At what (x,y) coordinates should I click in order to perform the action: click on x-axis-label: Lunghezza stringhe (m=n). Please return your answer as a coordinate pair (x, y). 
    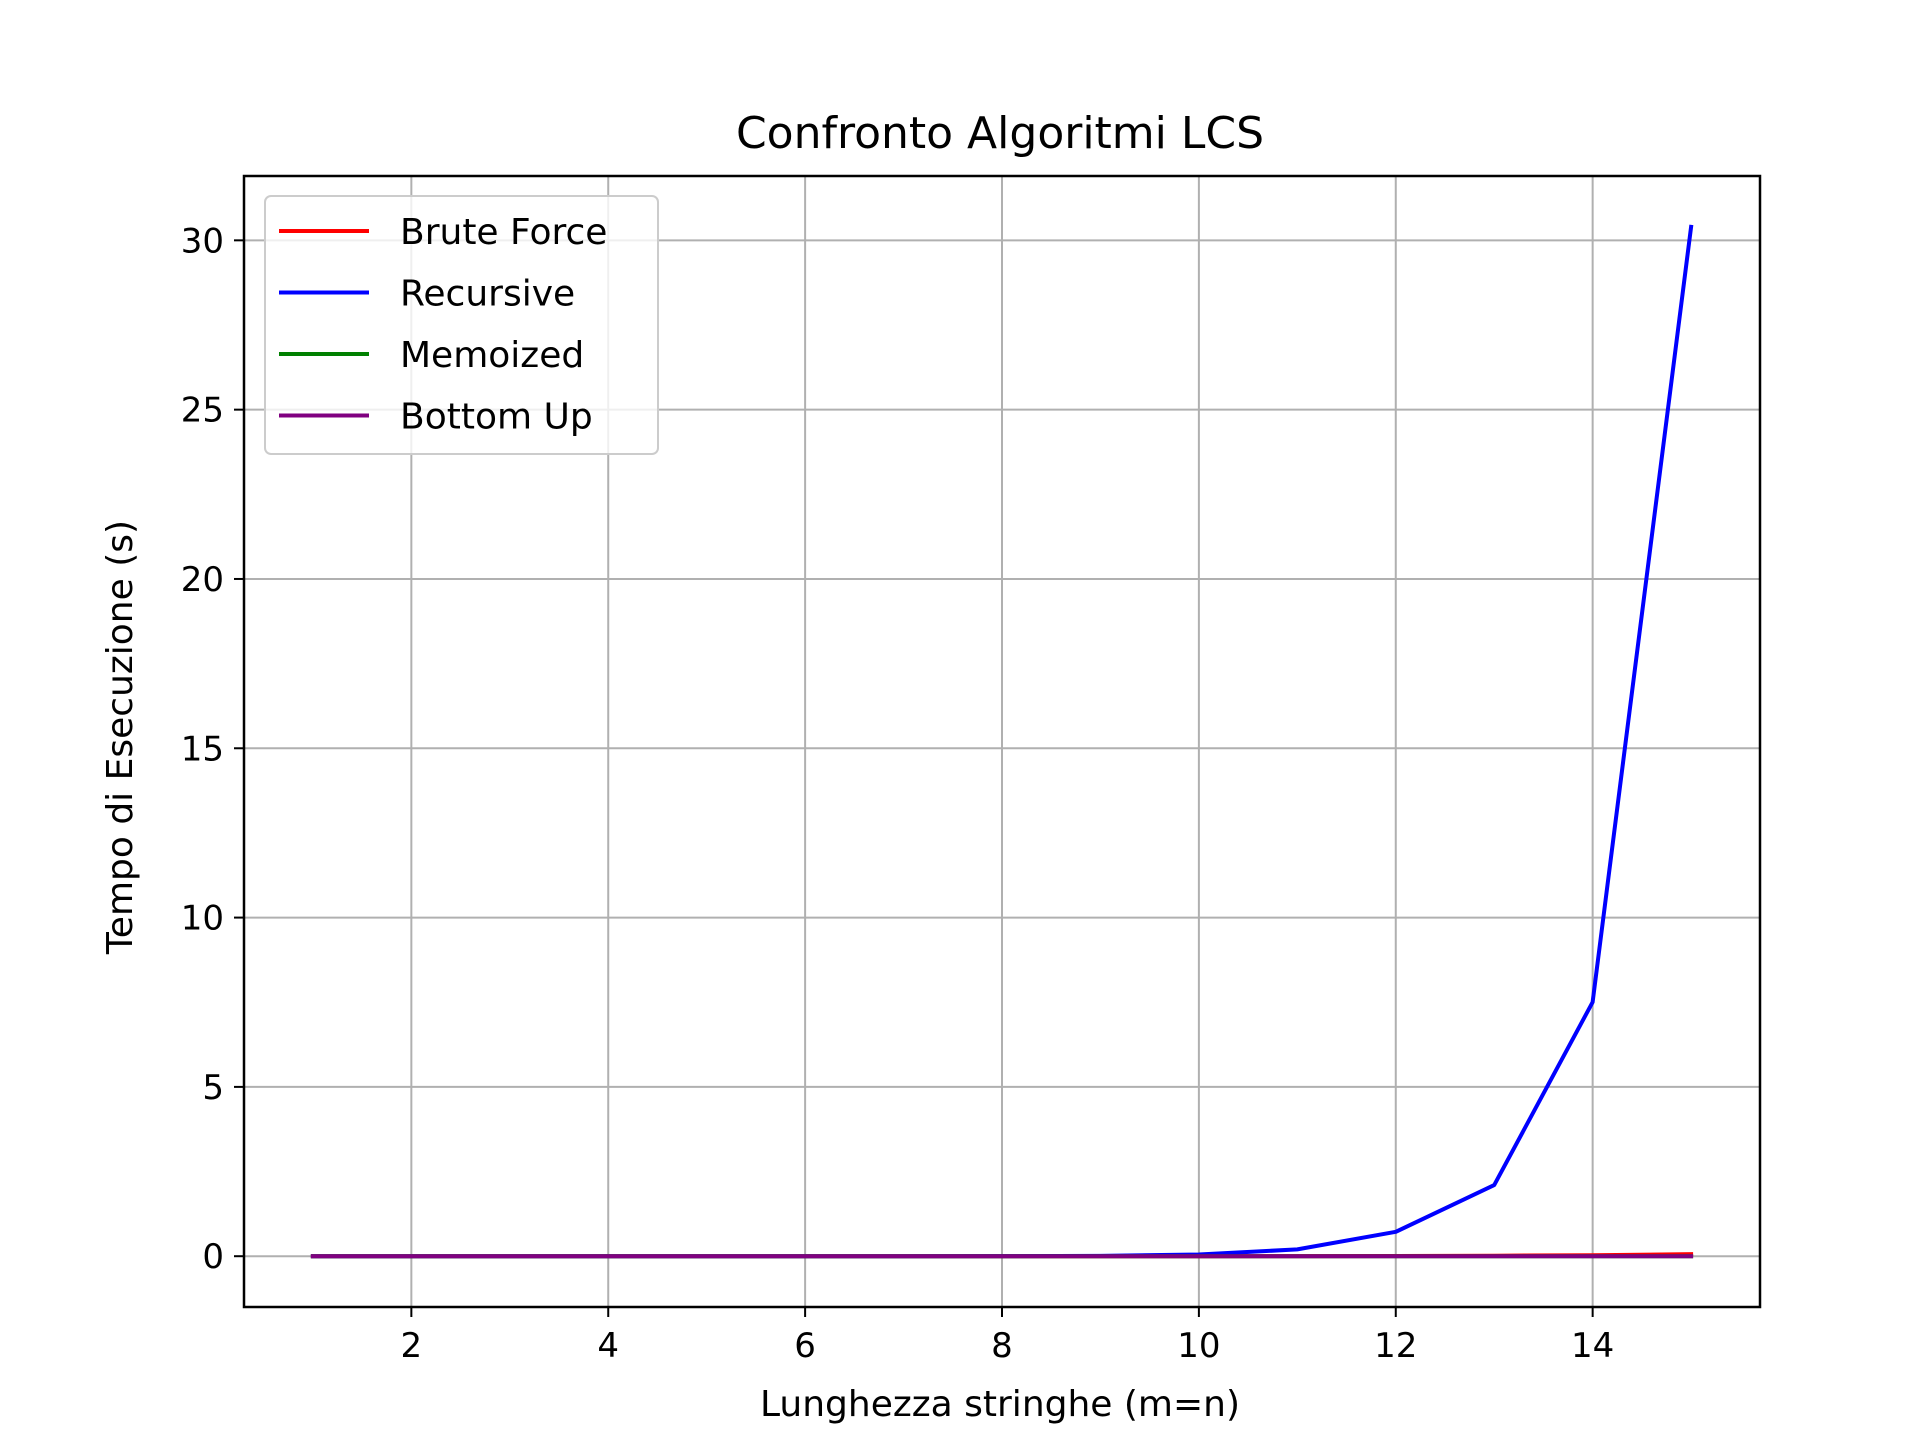
    Looking at the image, I should click on (1000, 1404).